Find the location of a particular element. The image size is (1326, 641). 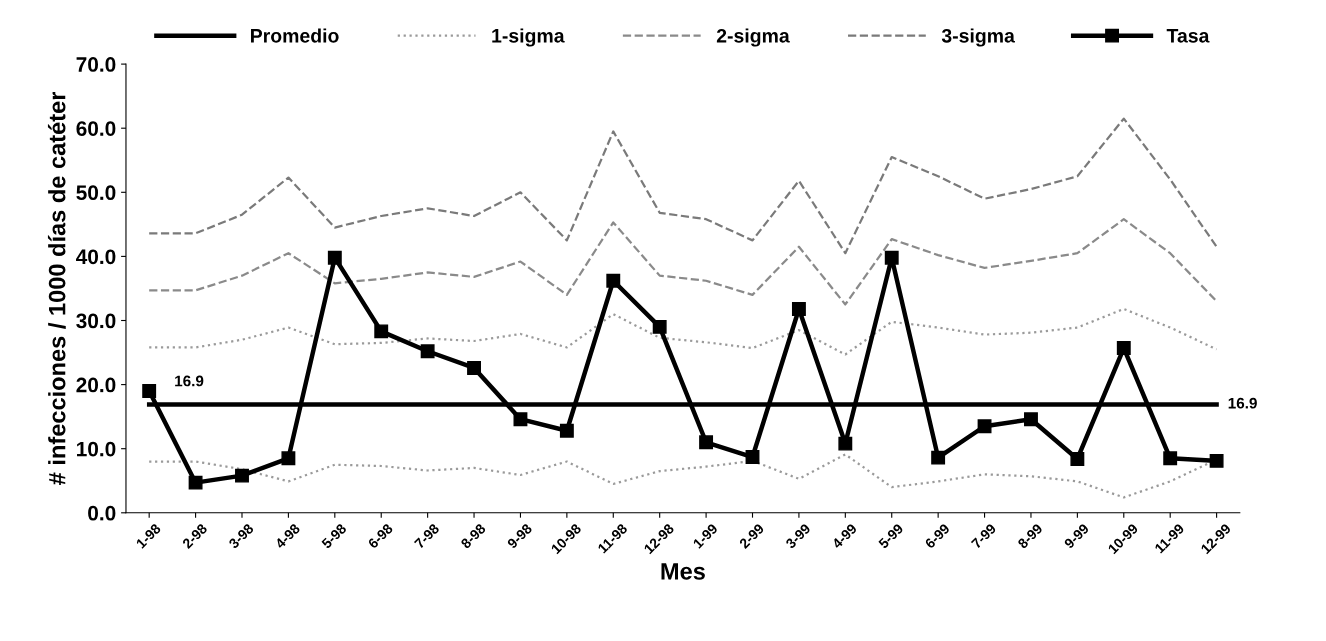

legend-label: Promedio is located at coordinates (295, 35).